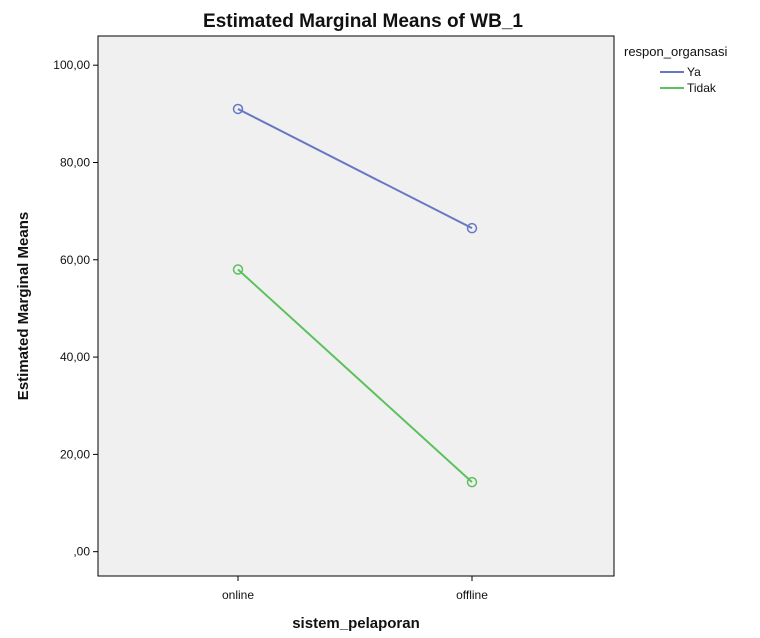  What do you see at coordinates (472, 482) in the screenshot?
I see `data-point-tidak-offline` at bounding box center [472, 482].